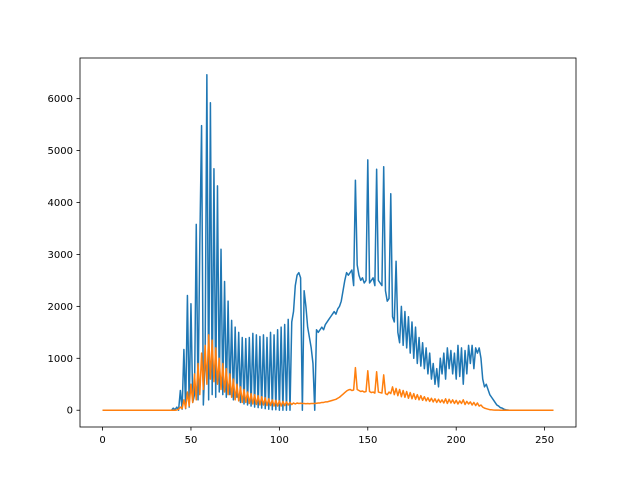 This screenshot has height=480, width=640. What do you see at coordinates (456, 440) in the screenshot?
I see `x-tick-label: 200` at bounding box center [456, 440].